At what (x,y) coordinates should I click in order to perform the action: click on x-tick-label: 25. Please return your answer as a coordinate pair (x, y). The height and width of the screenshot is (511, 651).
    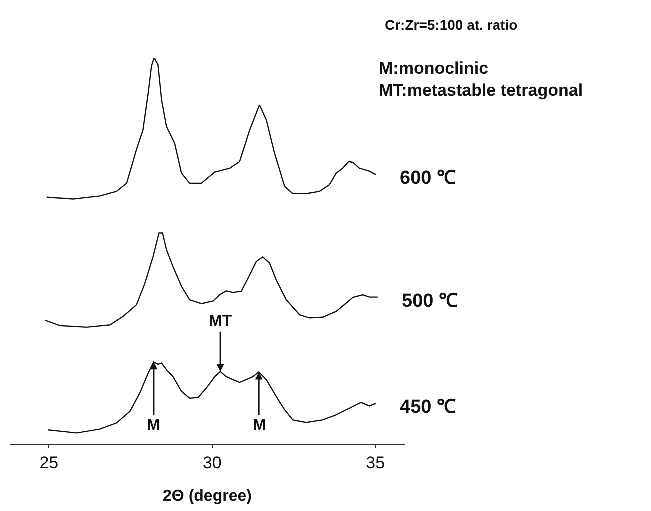
    Looking at the image, I should click on (49, 462).